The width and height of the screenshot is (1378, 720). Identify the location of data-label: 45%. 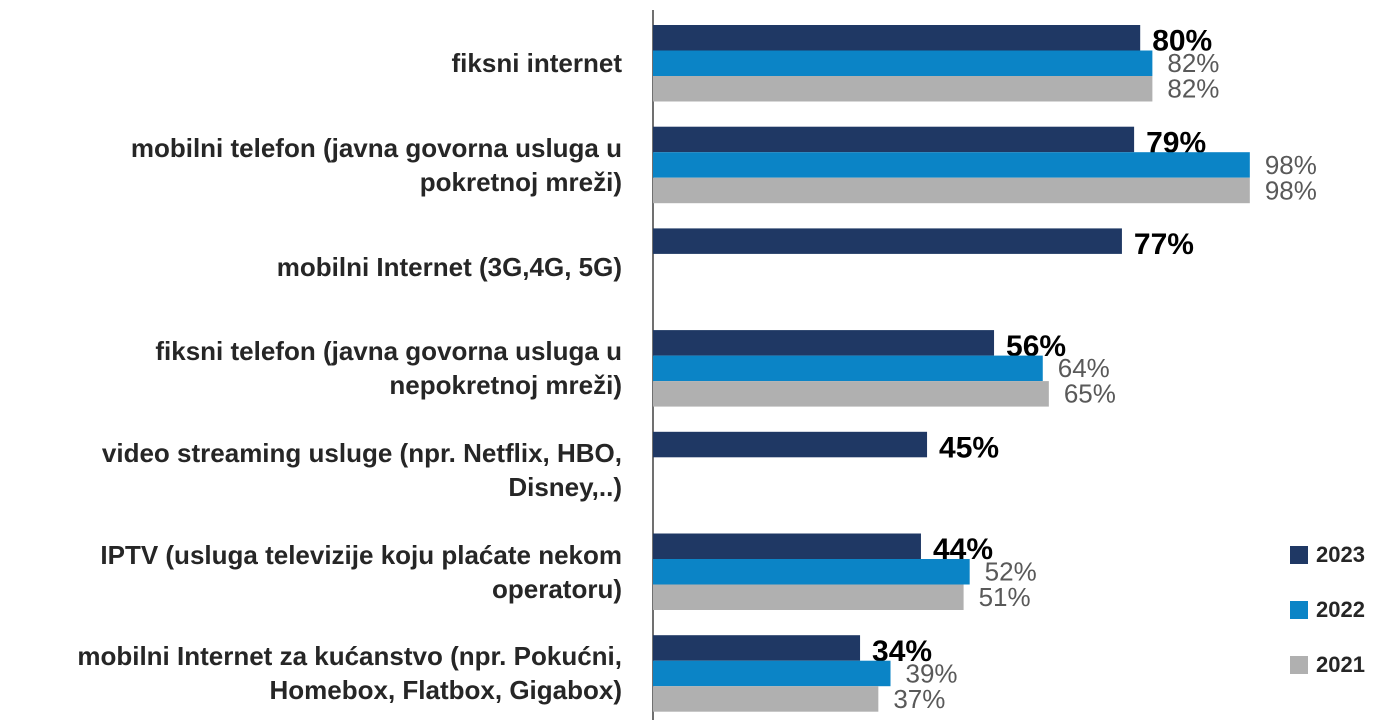
(969, 447).